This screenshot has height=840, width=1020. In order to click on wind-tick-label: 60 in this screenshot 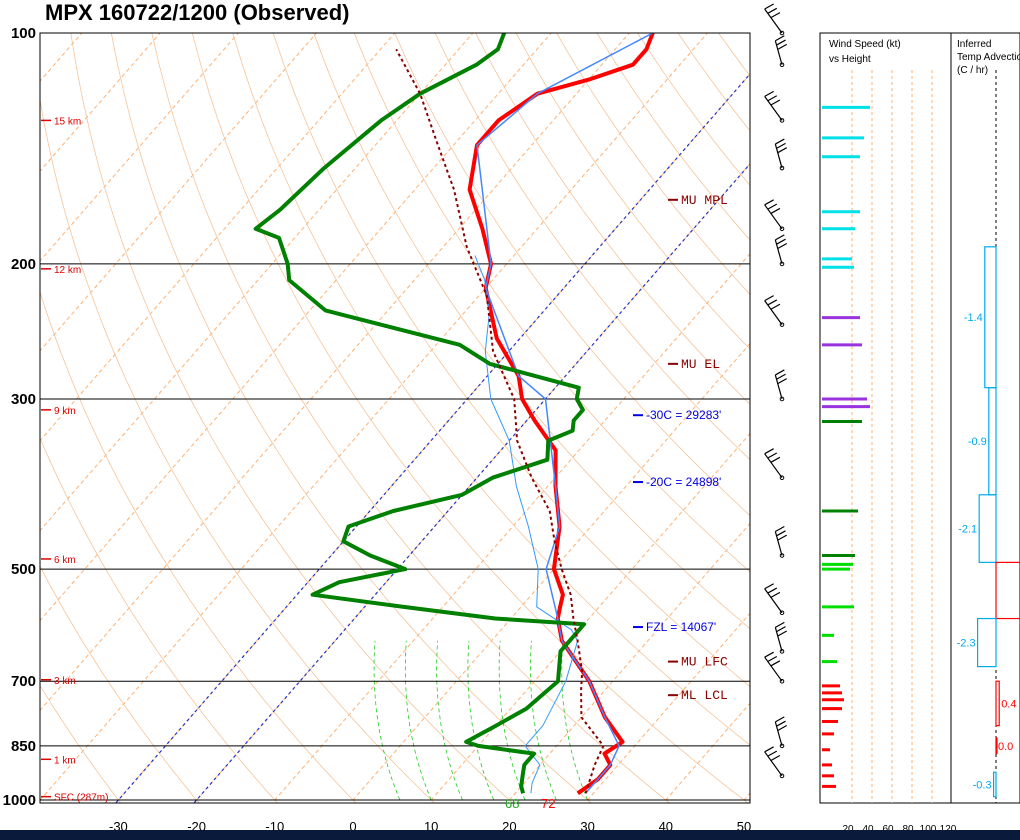, I will do `click(888, 829)`.